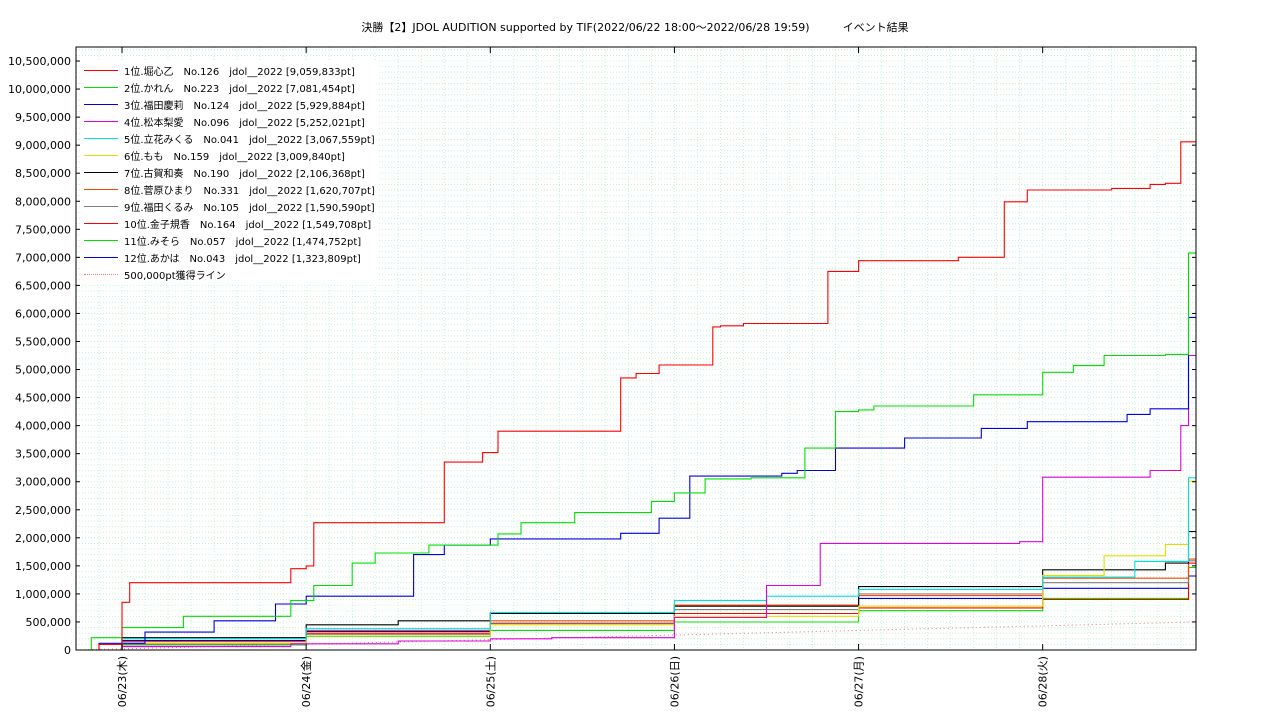 This screenshot has height=720, width=1280. Describe the element at coordinates (239, 89) in the screenshot. I see `legend-label: 2位.かれん No.223 jdol__2022 [7,081,454pt]` at that location.